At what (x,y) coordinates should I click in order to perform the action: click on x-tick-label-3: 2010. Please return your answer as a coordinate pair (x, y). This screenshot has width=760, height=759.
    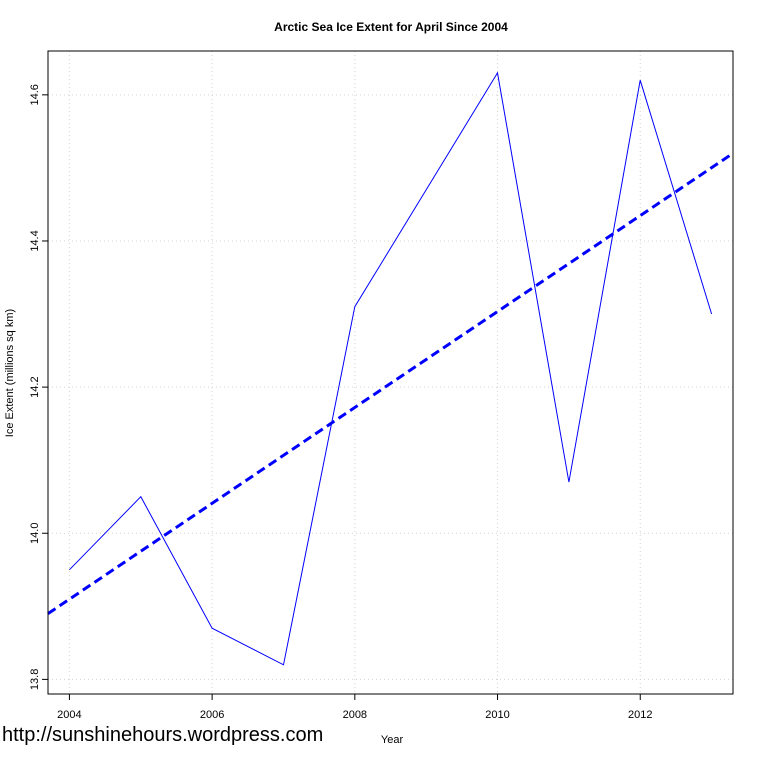
    Looking at the image, I should click on (497, 715).